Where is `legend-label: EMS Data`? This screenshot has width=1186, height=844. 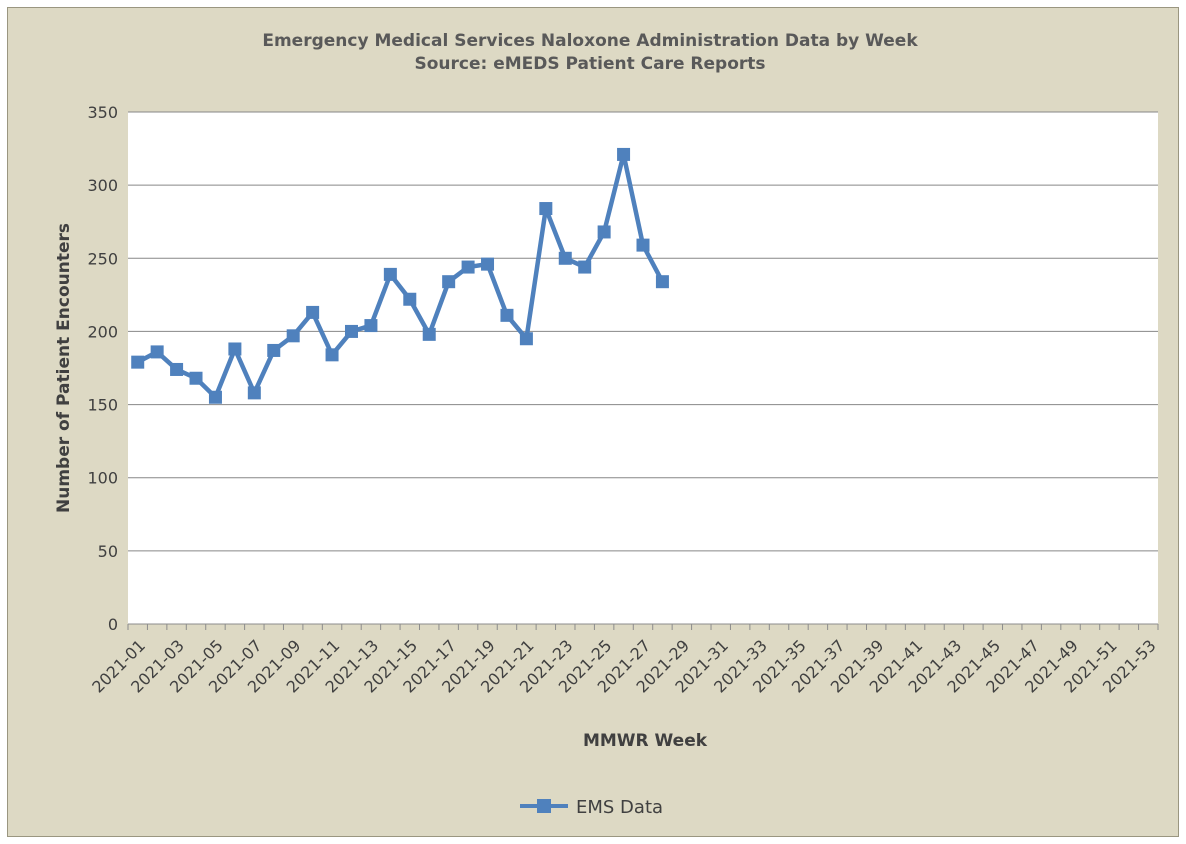 legend-label: EMS Data is located at coordinates (619, 807).